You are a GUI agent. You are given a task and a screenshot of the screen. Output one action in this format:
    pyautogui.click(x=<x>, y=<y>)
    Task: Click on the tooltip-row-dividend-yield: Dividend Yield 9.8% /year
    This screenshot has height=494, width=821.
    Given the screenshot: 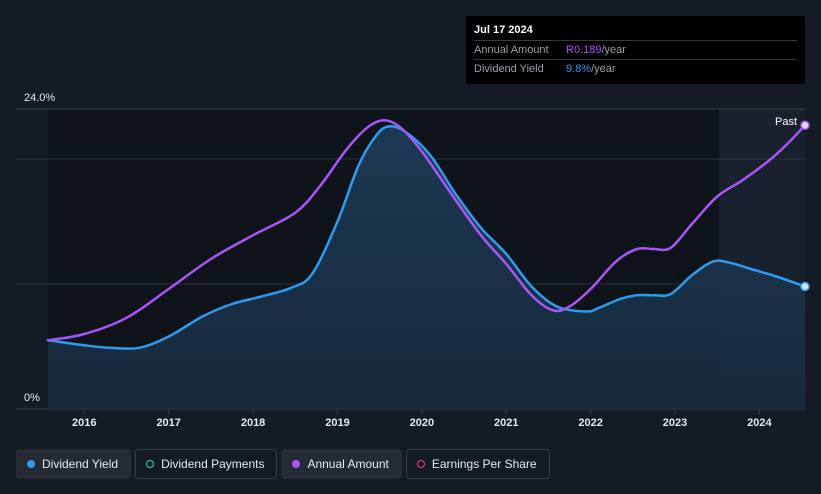 What is the action you would take?
    pyautogui.click(x=635, y=69)
    